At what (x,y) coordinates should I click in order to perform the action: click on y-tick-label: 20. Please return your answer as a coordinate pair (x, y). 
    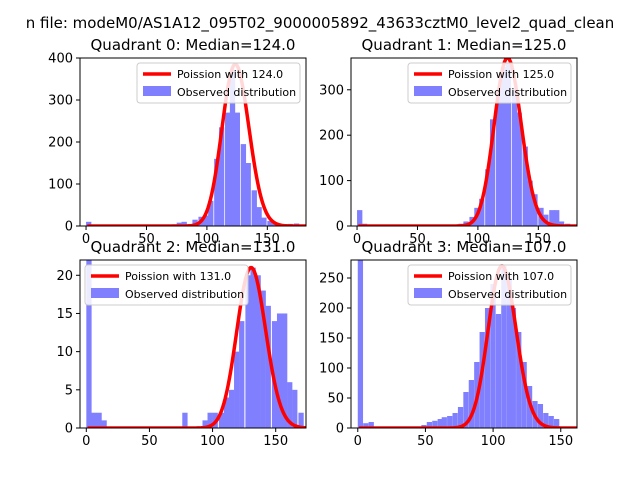
    Looking at the image, I should click on (64, 276).